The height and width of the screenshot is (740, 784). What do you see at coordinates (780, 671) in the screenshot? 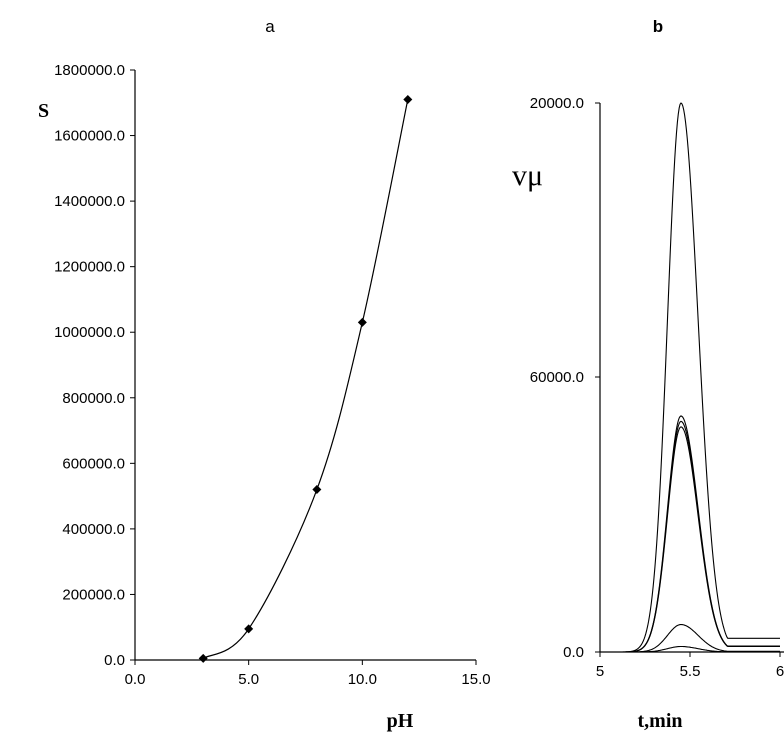
I see `panel-b-x-tick-label: 6` at bounding box center [780, 671].